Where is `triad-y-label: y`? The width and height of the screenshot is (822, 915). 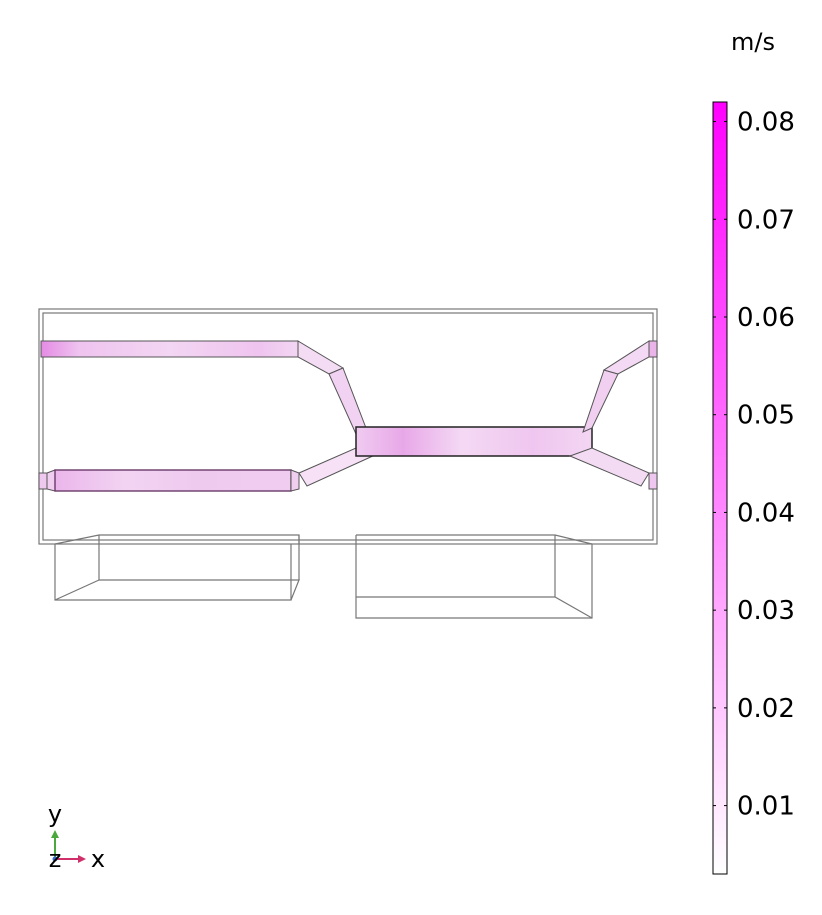 triad-y-label: y is located at coordinates (55, 814).